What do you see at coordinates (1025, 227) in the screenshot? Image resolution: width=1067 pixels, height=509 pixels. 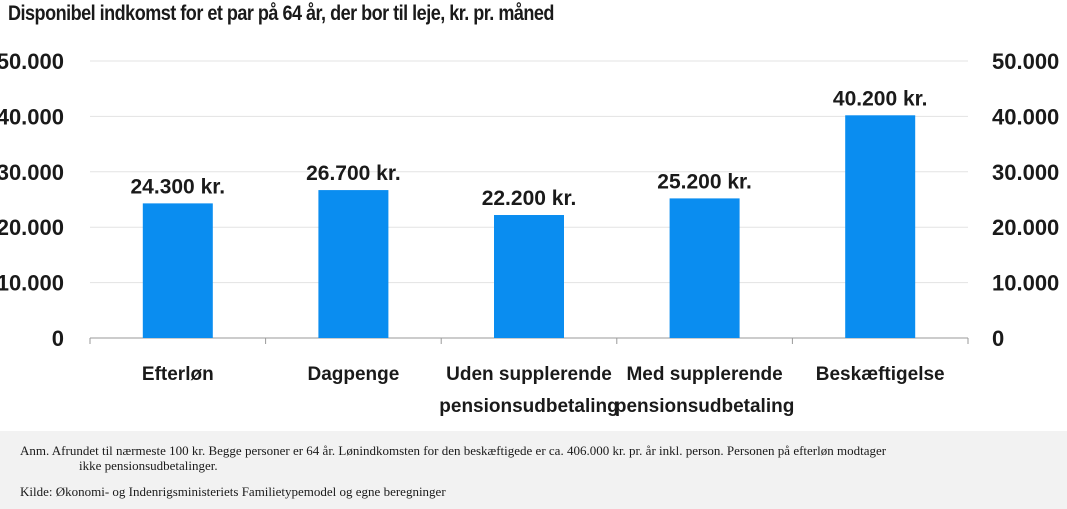 I see `y-tick-label-right: 20.000` at bounding box center [1025, 227].